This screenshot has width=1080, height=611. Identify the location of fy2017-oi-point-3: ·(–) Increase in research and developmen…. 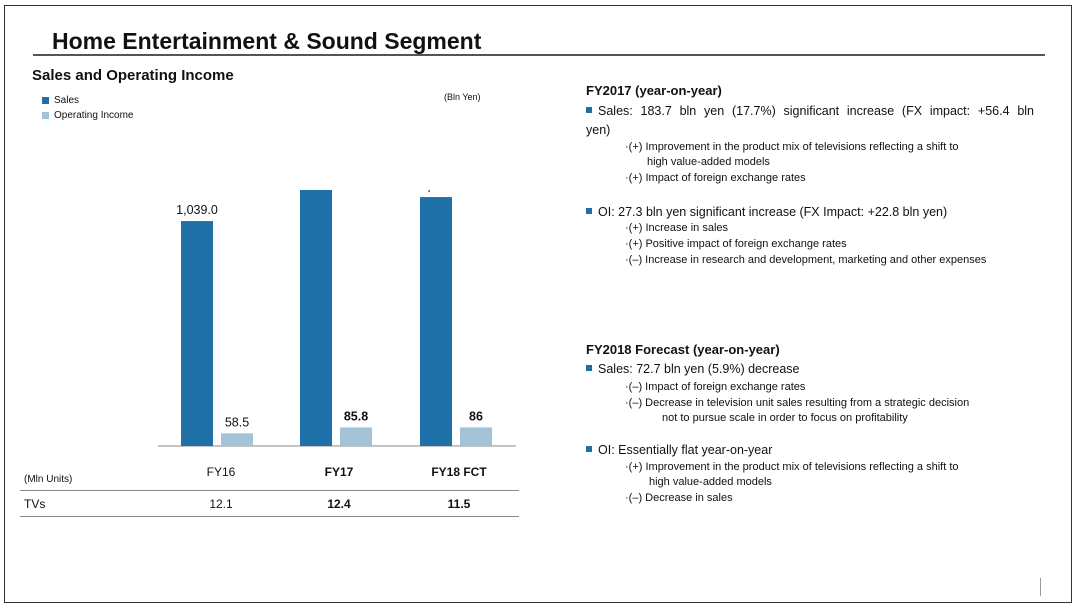
(806, 260).